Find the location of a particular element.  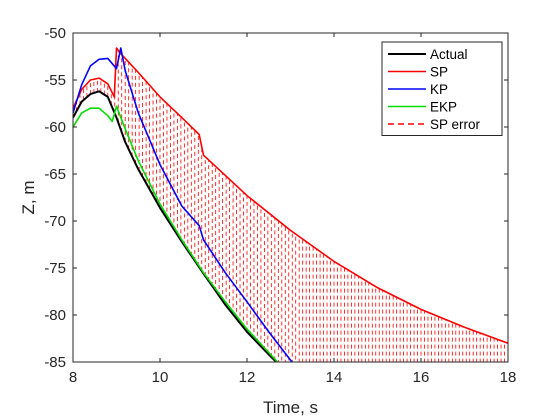

legend: Actual SP KP EKP SP error is located at coordinates (442, 88).